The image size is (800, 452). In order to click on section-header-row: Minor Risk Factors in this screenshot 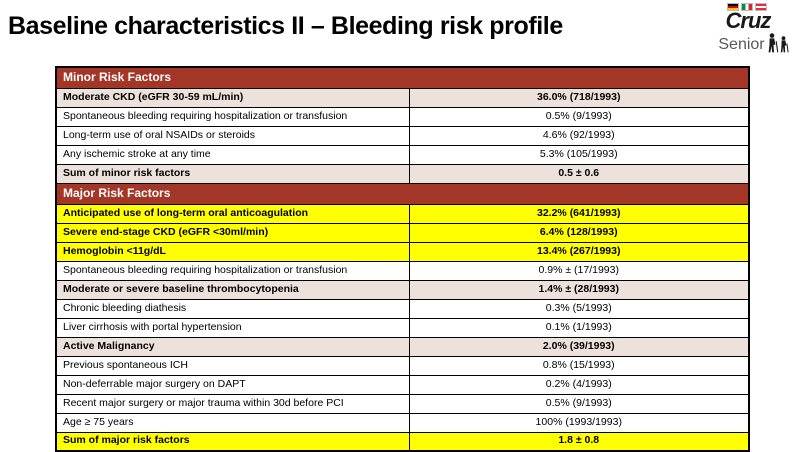, I will do `click(402, 77)`.